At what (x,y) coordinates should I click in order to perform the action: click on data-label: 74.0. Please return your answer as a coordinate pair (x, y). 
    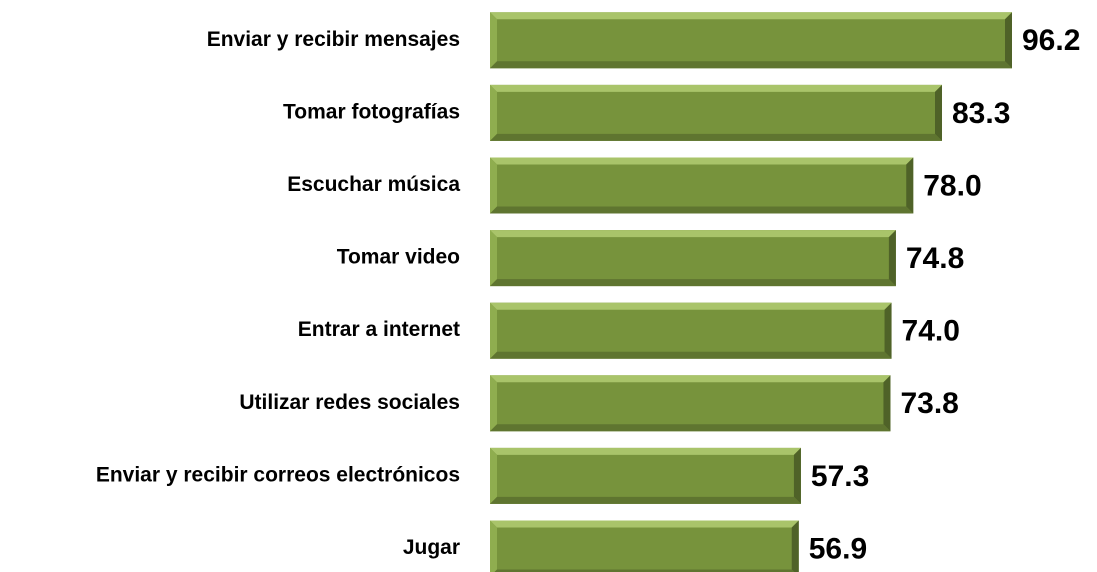
    Looking at the image, I should click on (931, 331).